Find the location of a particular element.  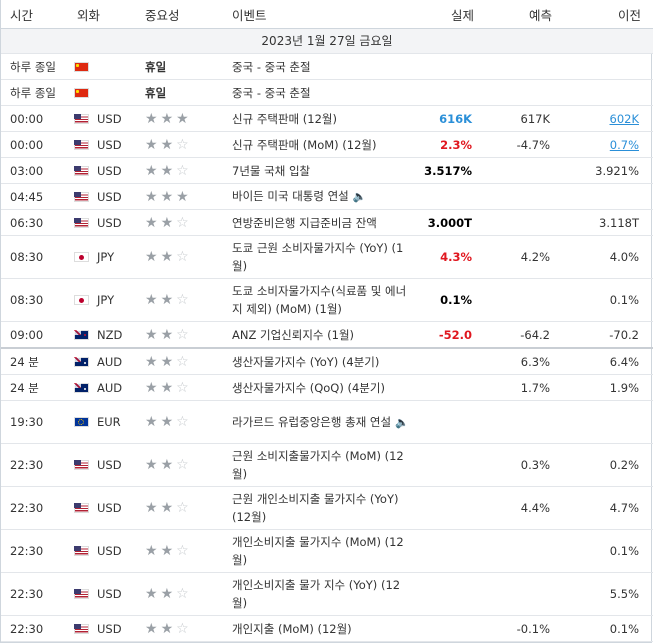

event-name-cell: 생산자물가지수 (YoY) (4분기) is located at coordinates (316, 361).